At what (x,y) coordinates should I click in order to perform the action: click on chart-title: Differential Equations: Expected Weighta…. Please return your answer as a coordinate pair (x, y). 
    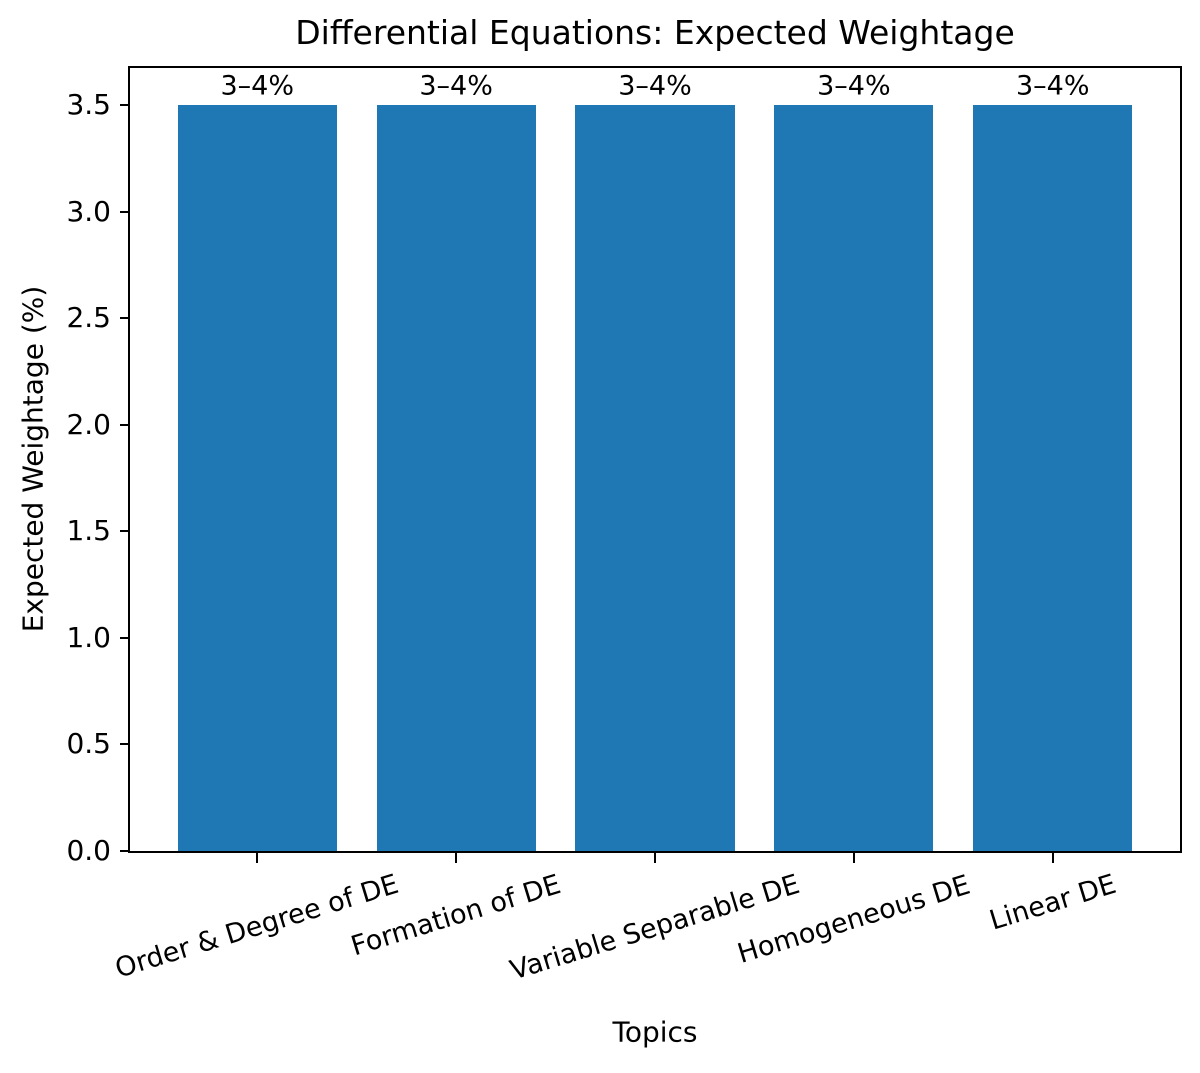
    Looking at the image, I should click on (655, 32).